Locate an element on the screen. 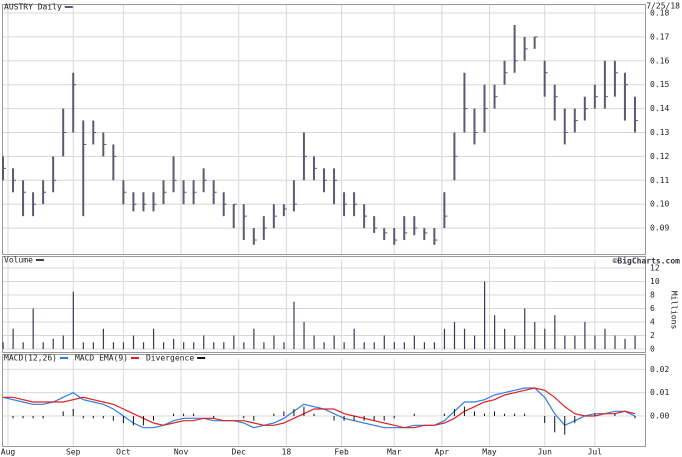 The height and width of the screenshot is (457, 682). x-tick-label: Jul is located at coordinates (595, 452).